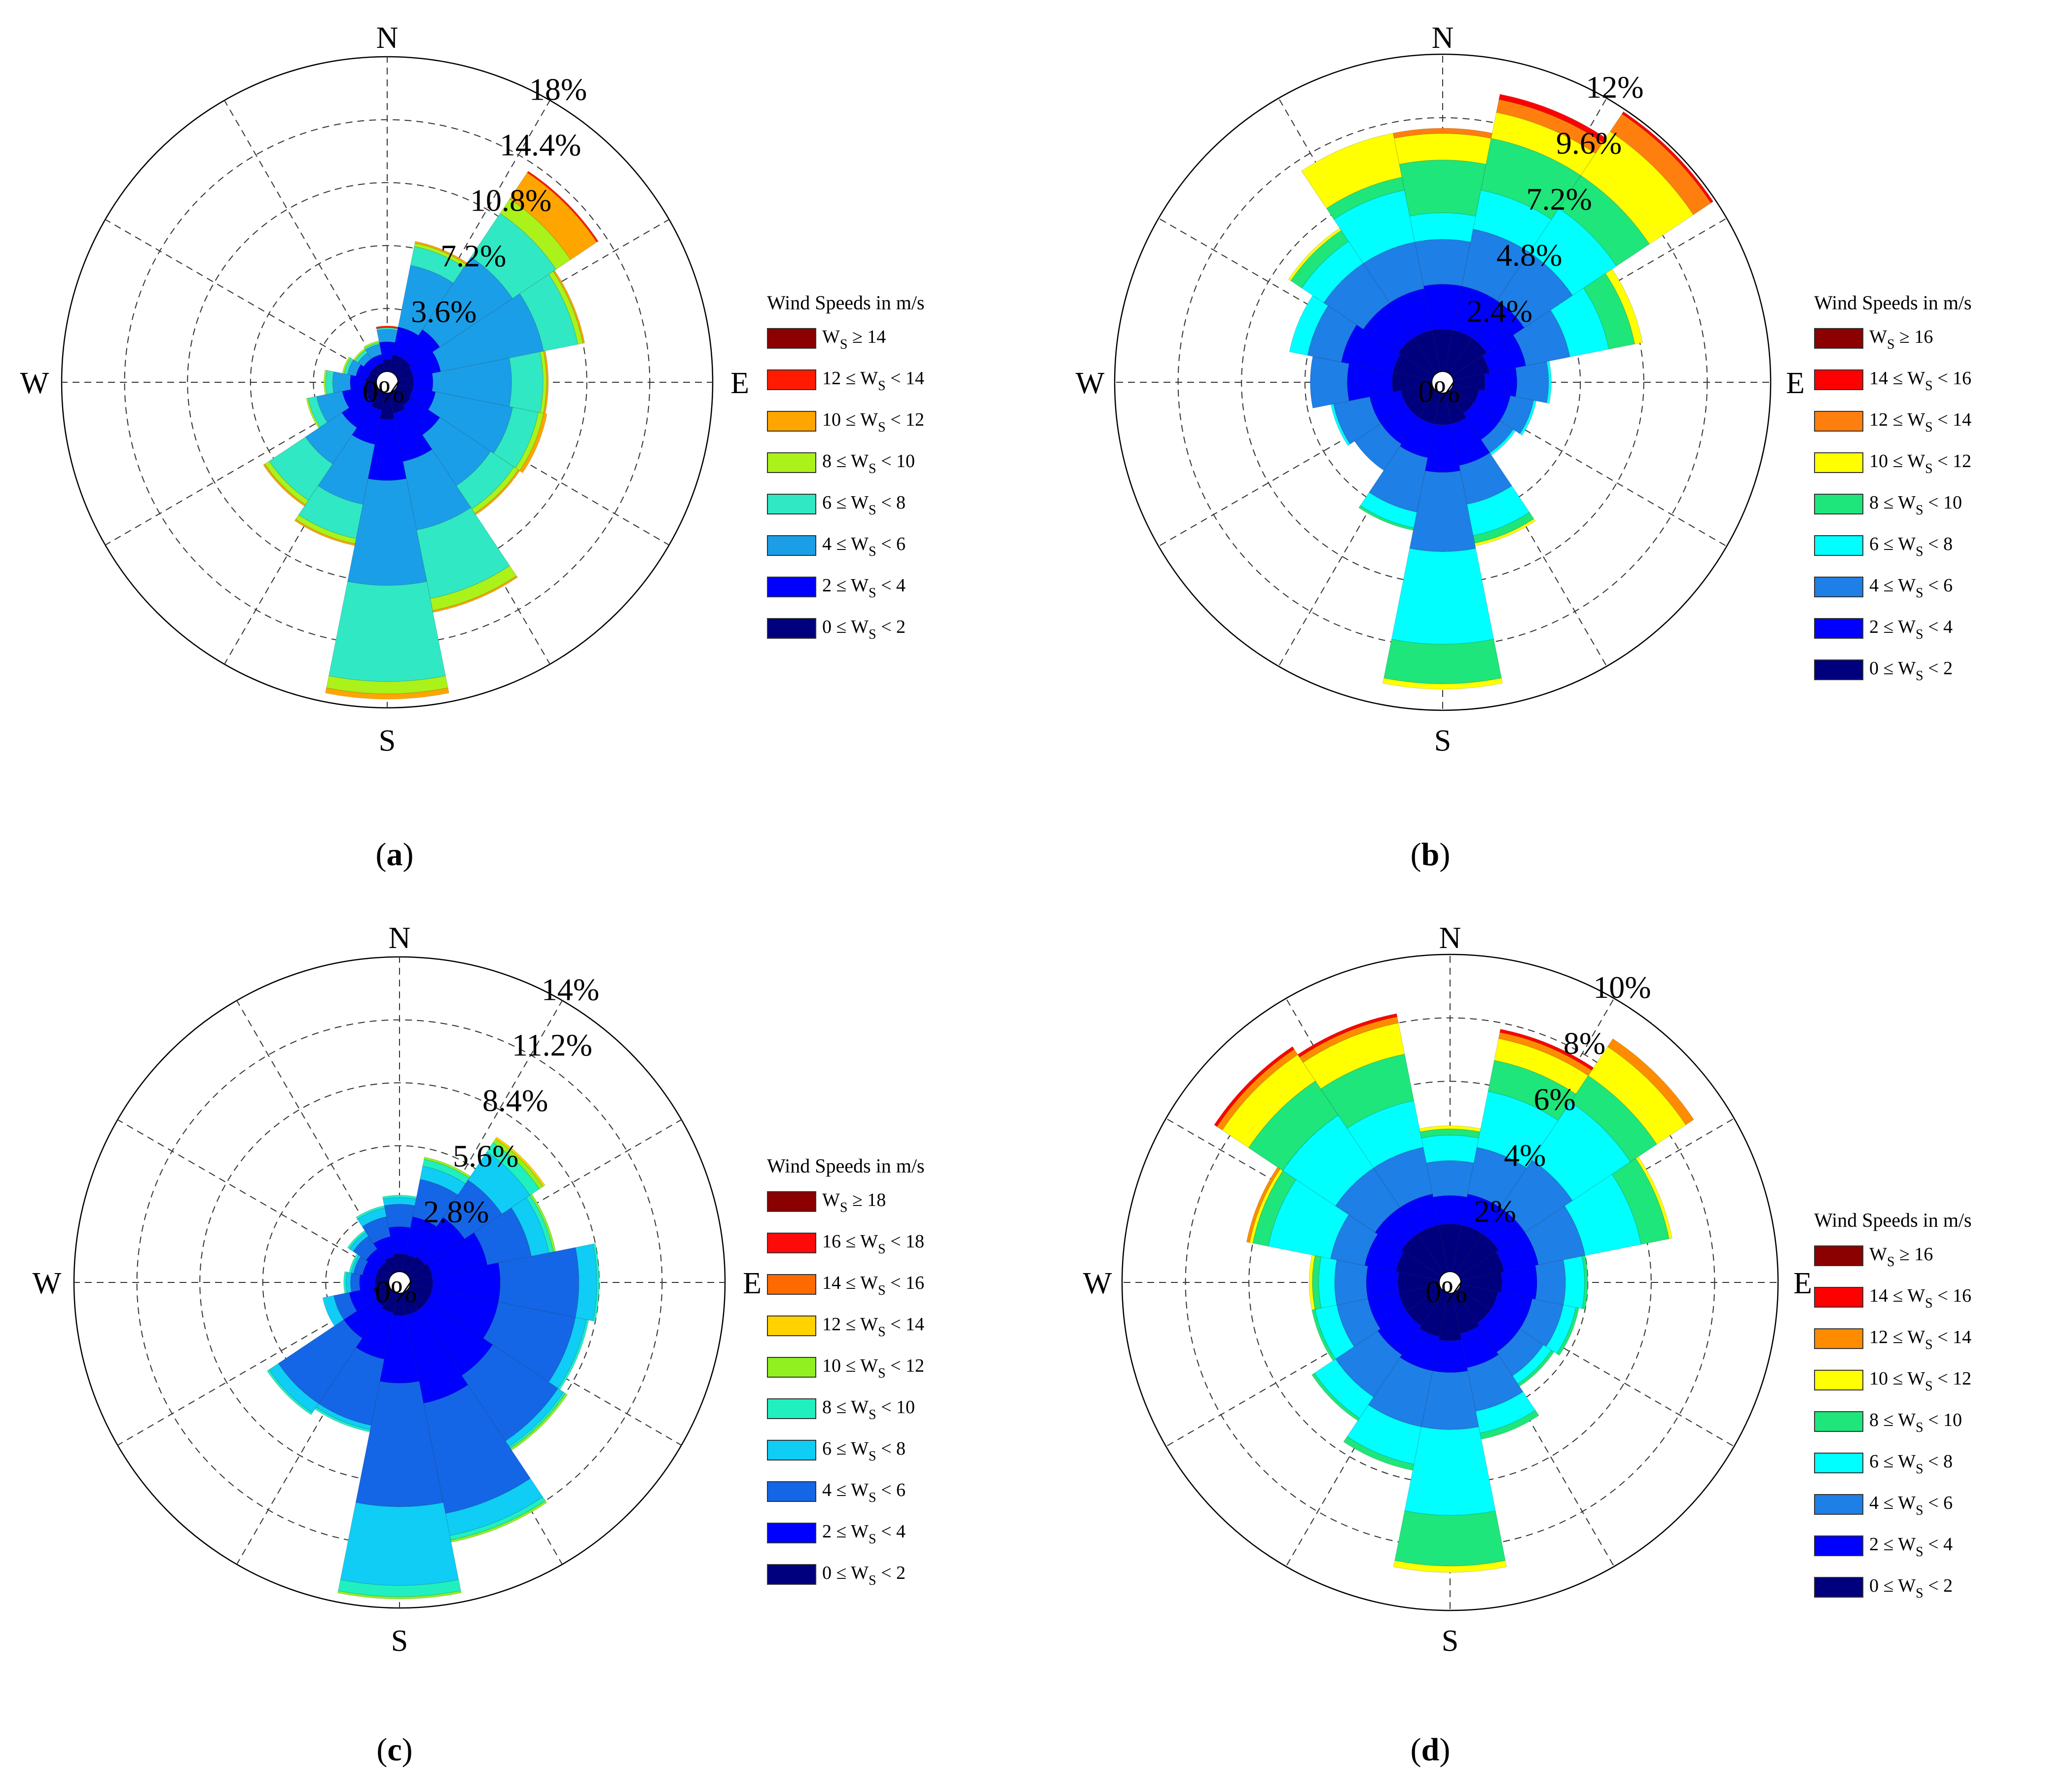 Image resolution: width=2072 pixels, height=1789 pixels. Describe the element at coordinates (1911, 1464) in the screenshot. I see `legend-label: 6 ≤ WS < 8` at that location.